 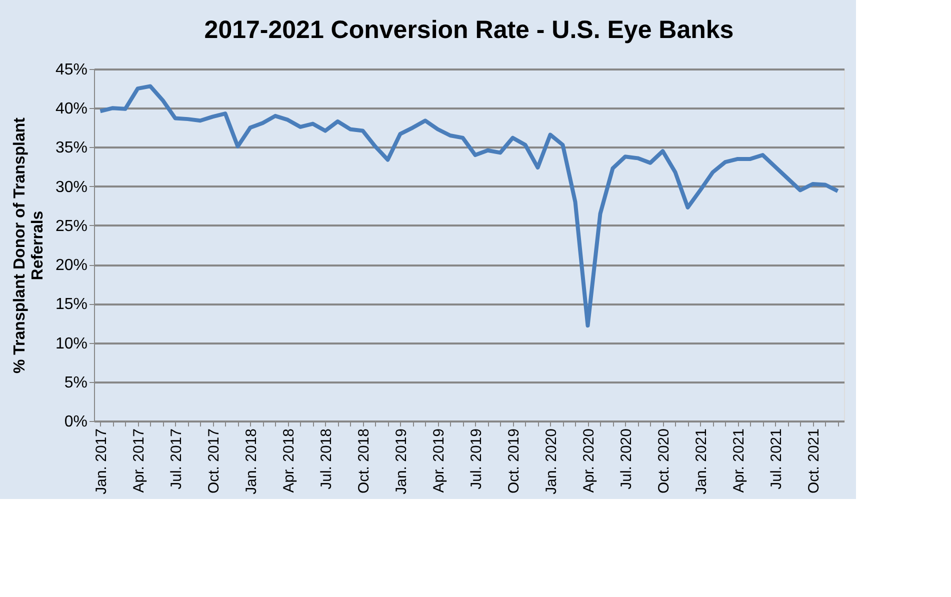 I want to click on chart-title: 2017-2021 Conversion Rate - U.S. Eye Banks, so click(x=469, y=30).